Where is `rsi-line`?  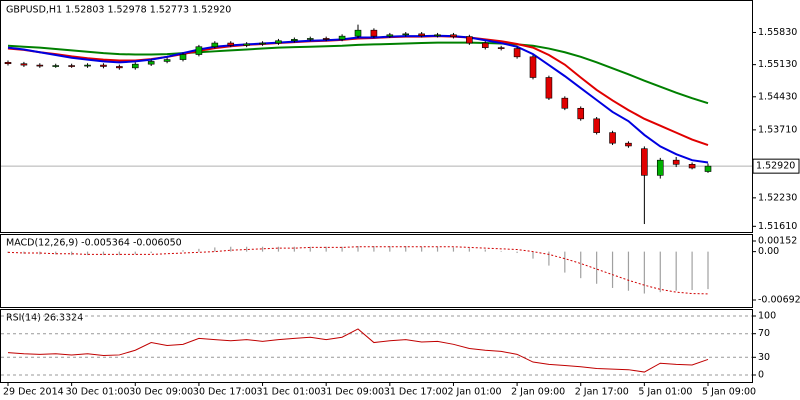
rsi-line is located at coordinates (358, 350).